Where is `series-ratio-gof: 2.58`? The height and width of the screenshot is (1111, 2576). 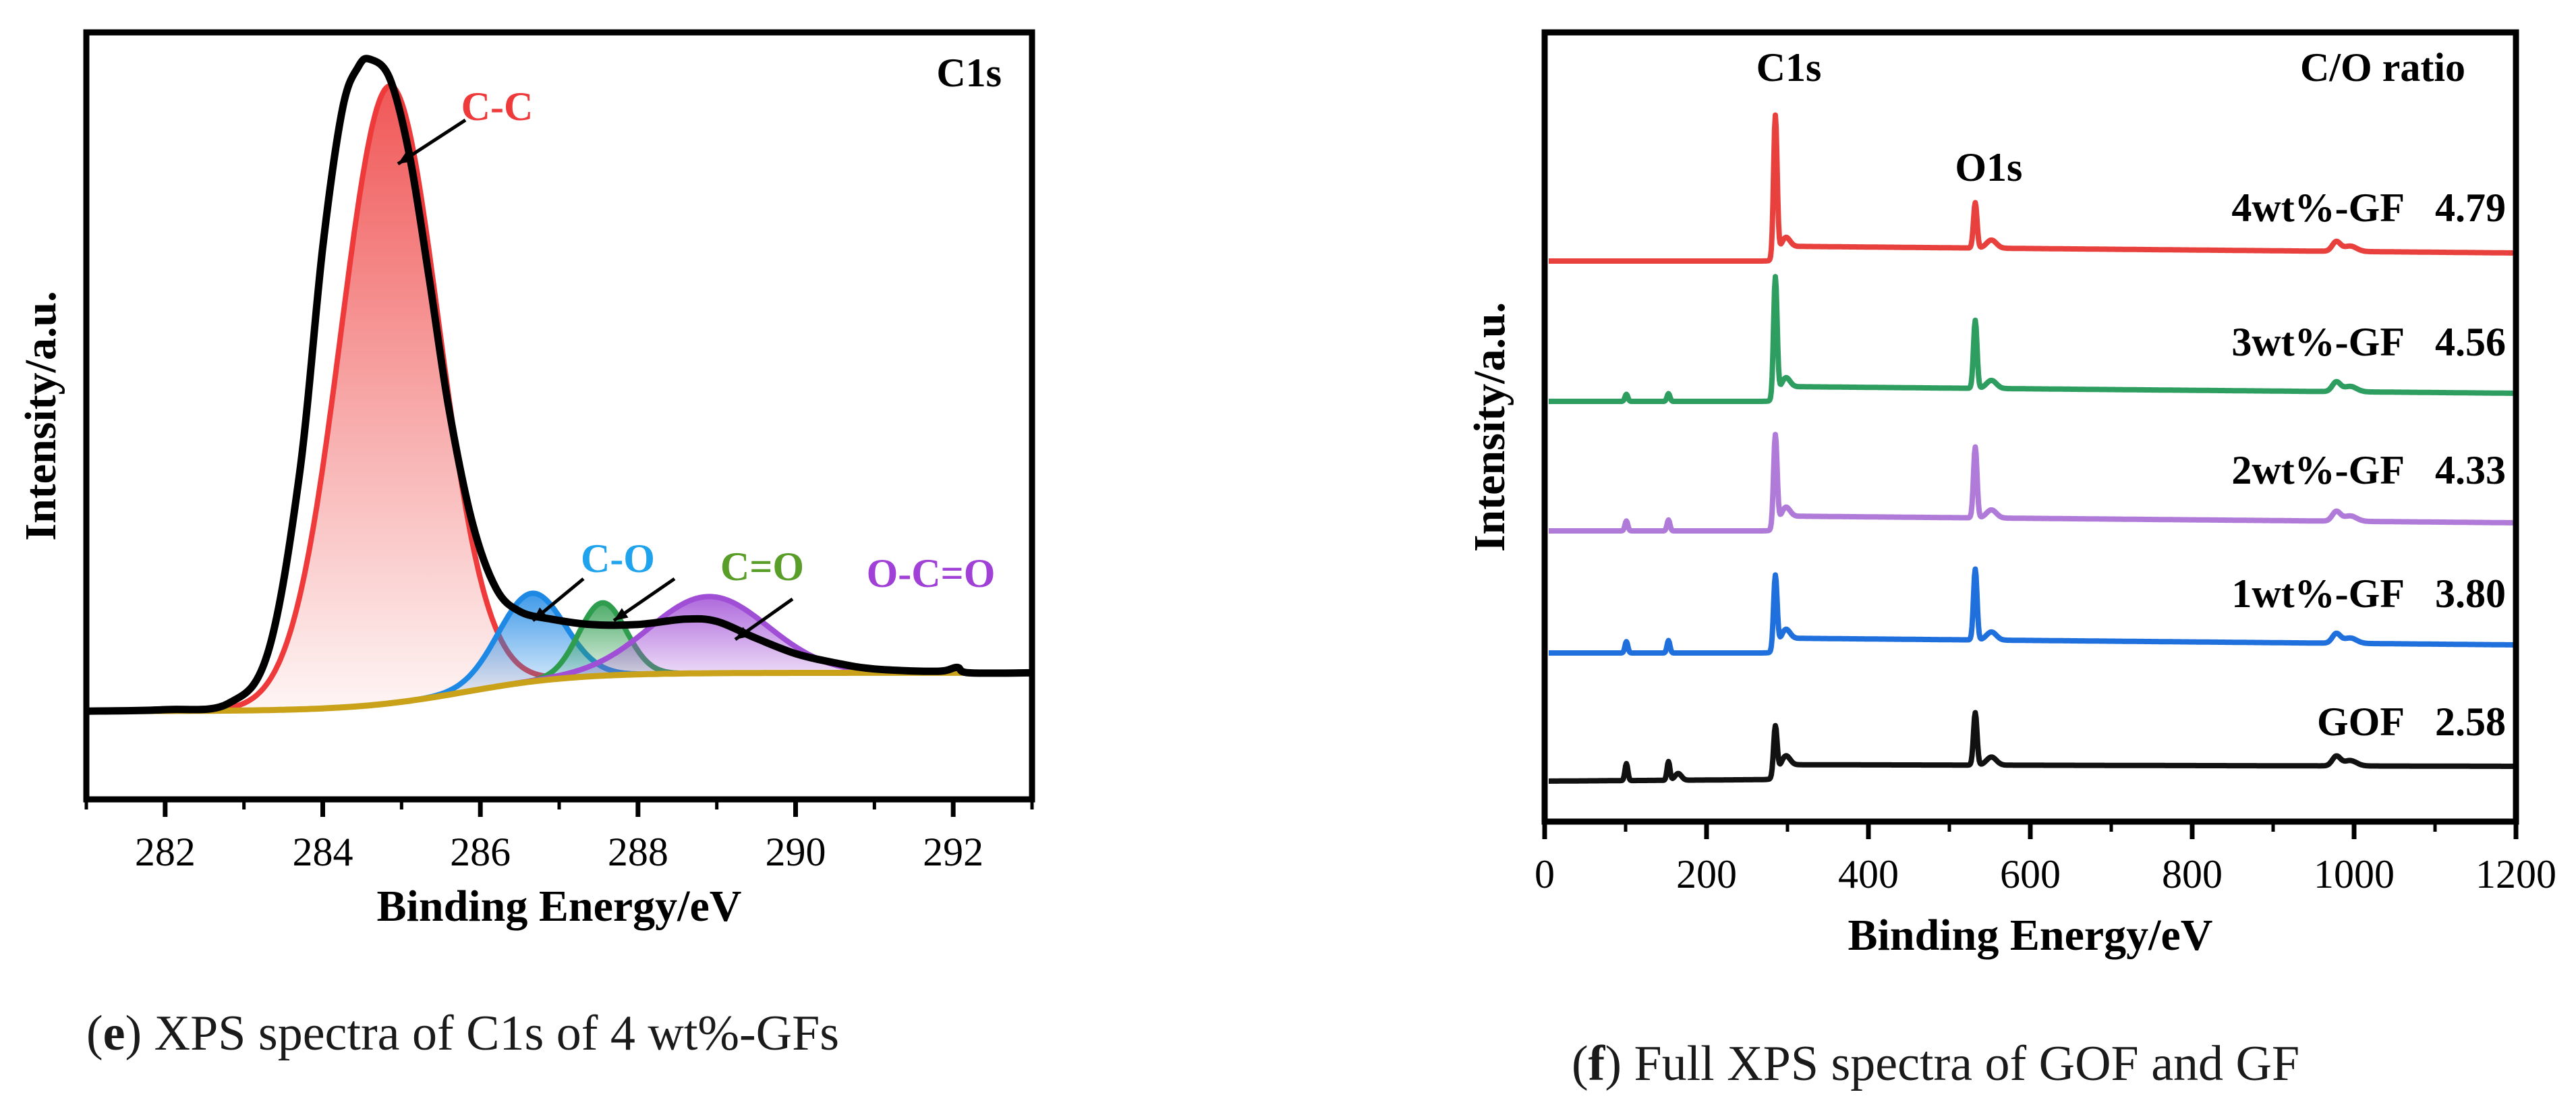
series-ratio-gof: 2.58 is located at coordinates (2470, 722).